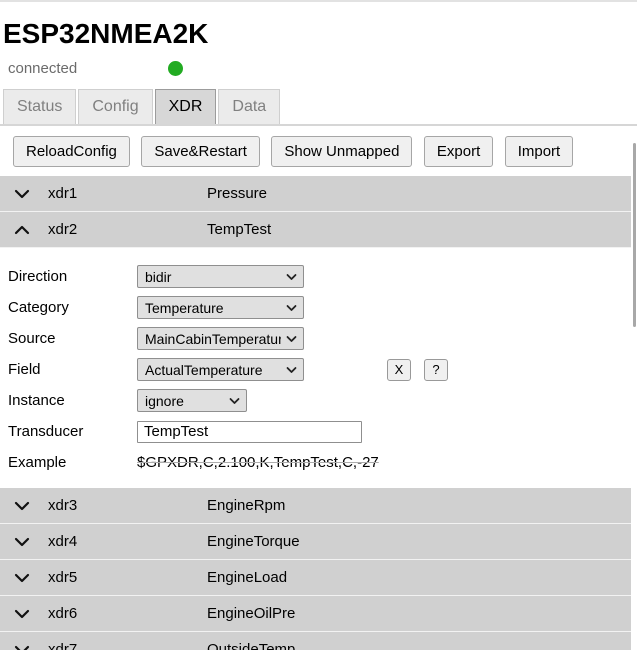 The image size is (637, 650). Describe the element at coordinates (63, 577) in the screenshot. I see `xdr-row-id: xdr5` at that location.